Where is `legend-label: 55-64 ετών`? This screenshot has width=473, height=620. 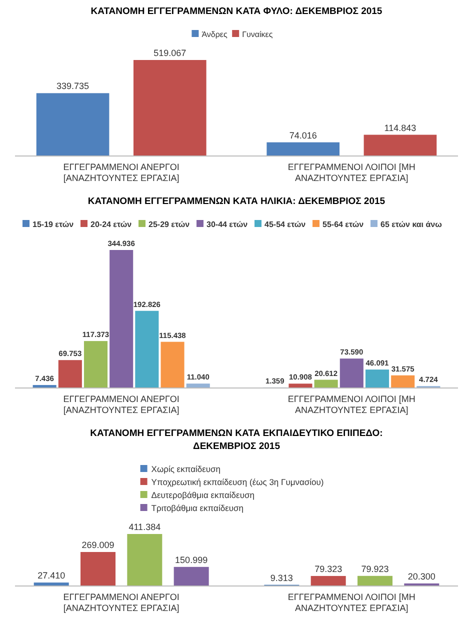
legend-label: 55-64 ετών is located at coordinates (343, 224).